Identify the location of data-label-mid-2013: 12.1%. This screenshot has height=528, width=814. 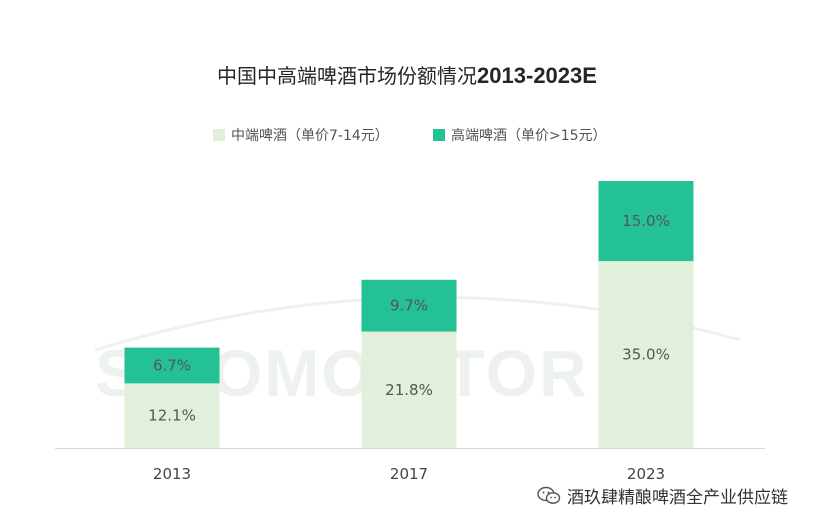
(172, 416).